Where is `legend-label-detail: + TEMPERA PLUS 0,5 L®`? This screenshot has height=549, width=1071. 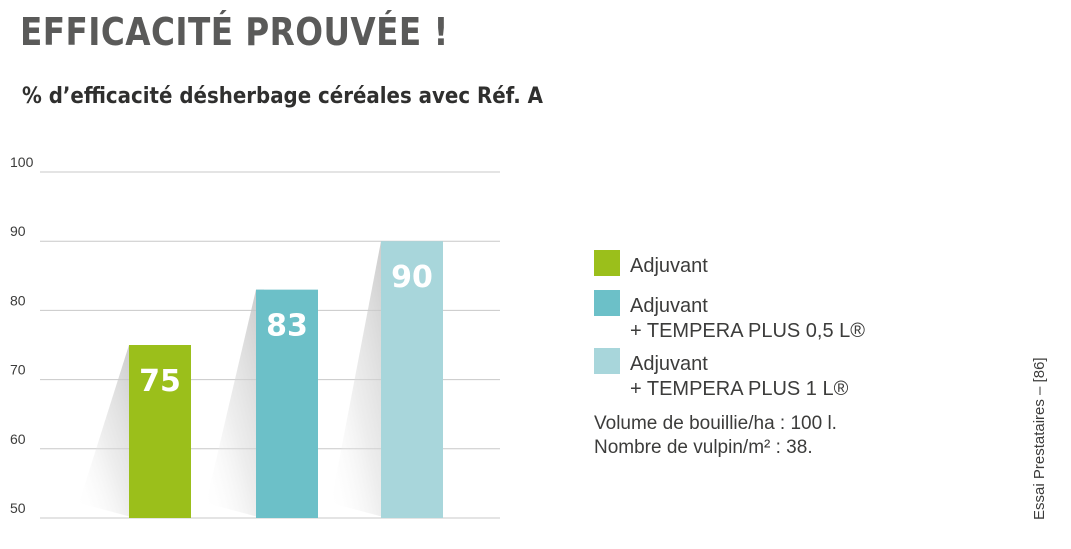 legend-label-detail: + TEMPERA PLUS 0,5 L® is located at coordinates (748, 331).